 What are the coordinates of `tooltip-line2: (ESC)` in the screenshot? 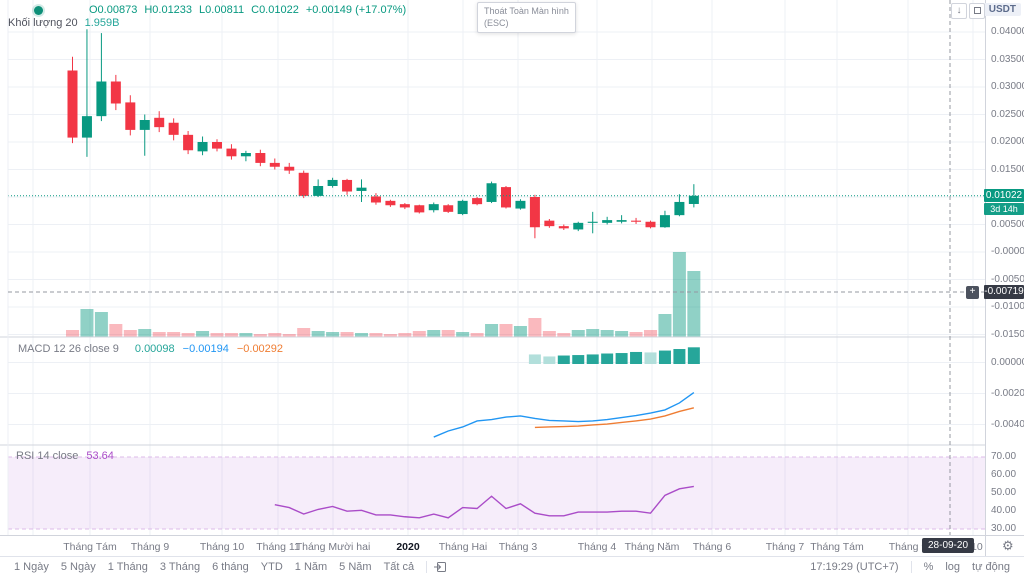 It's located at (496, 22).